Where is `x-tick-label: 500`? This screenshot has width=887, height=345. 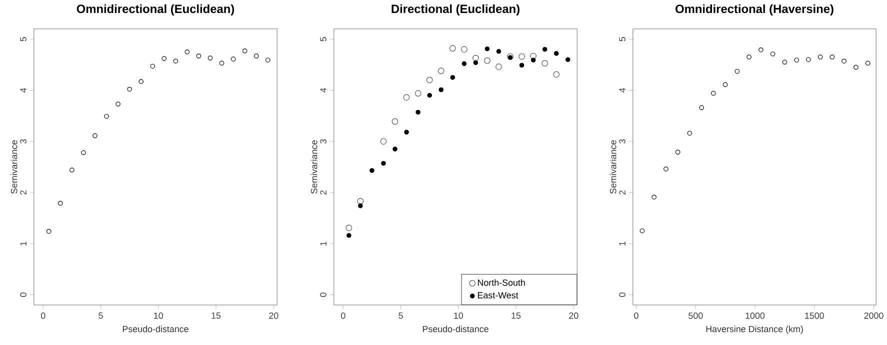 x-tick-label: 500 is located at coordinates (695, 315).